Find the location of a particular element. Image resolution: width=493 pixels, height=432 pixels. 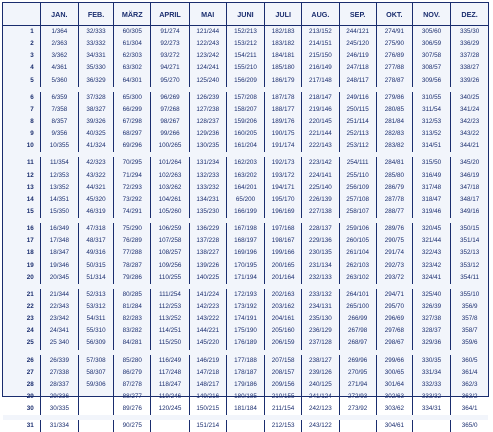

day-of-year-cell: 16/349 is located at coordinates (59, 229).